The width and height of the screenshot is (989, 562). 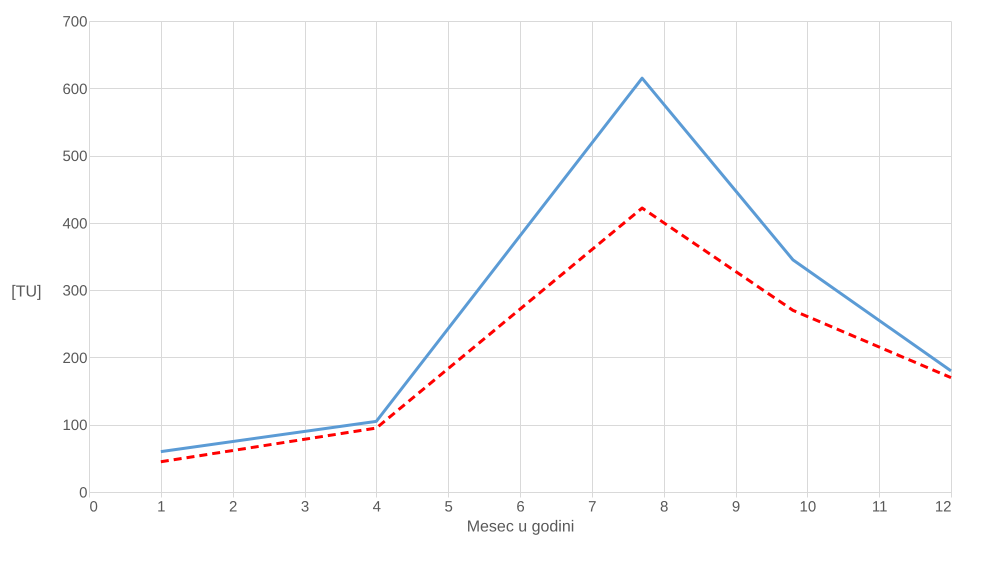 What do you see at coordinates (943, 507) in the screenshot?
I see `x-tick-label: 12` at bounding box center [943, 507].